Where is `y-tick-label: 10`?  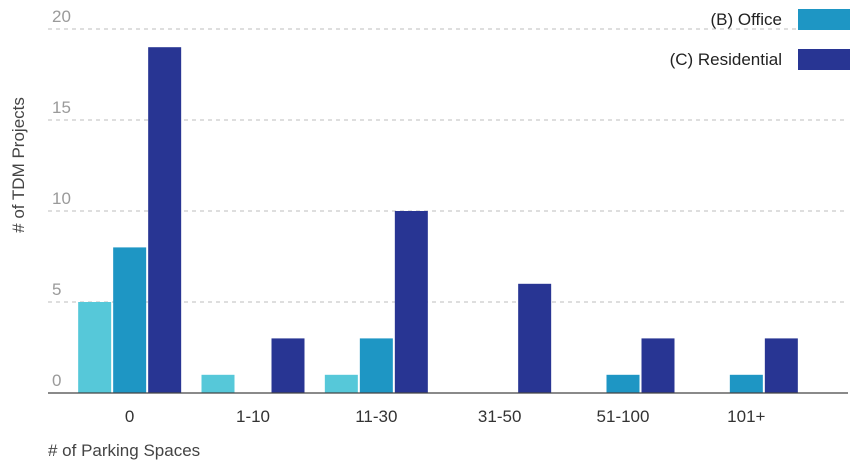
y-tick-label: 10 is located at coordinates (61, 198).